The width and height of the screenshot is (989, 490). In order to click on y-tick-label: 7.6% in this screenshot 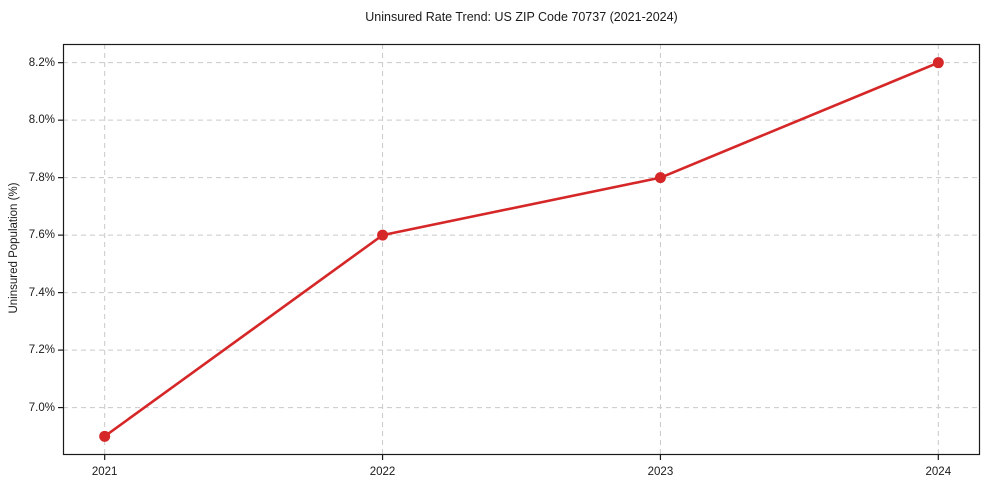, I will do `click(41, 235)`.